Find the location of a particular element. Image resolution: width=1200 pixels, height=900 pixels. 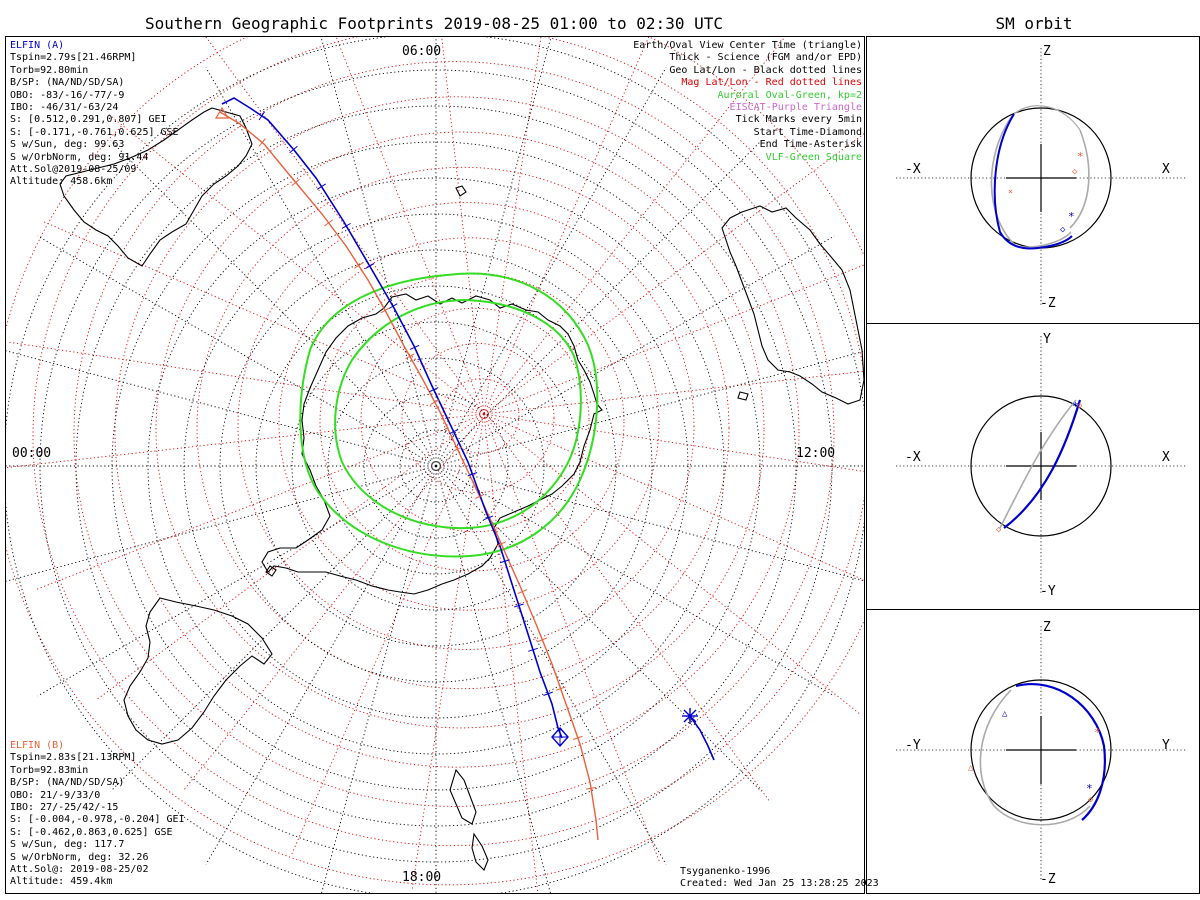

elfin-b-line: IBO: 27/-25/42/-15 is located at coordinates (64, 808).